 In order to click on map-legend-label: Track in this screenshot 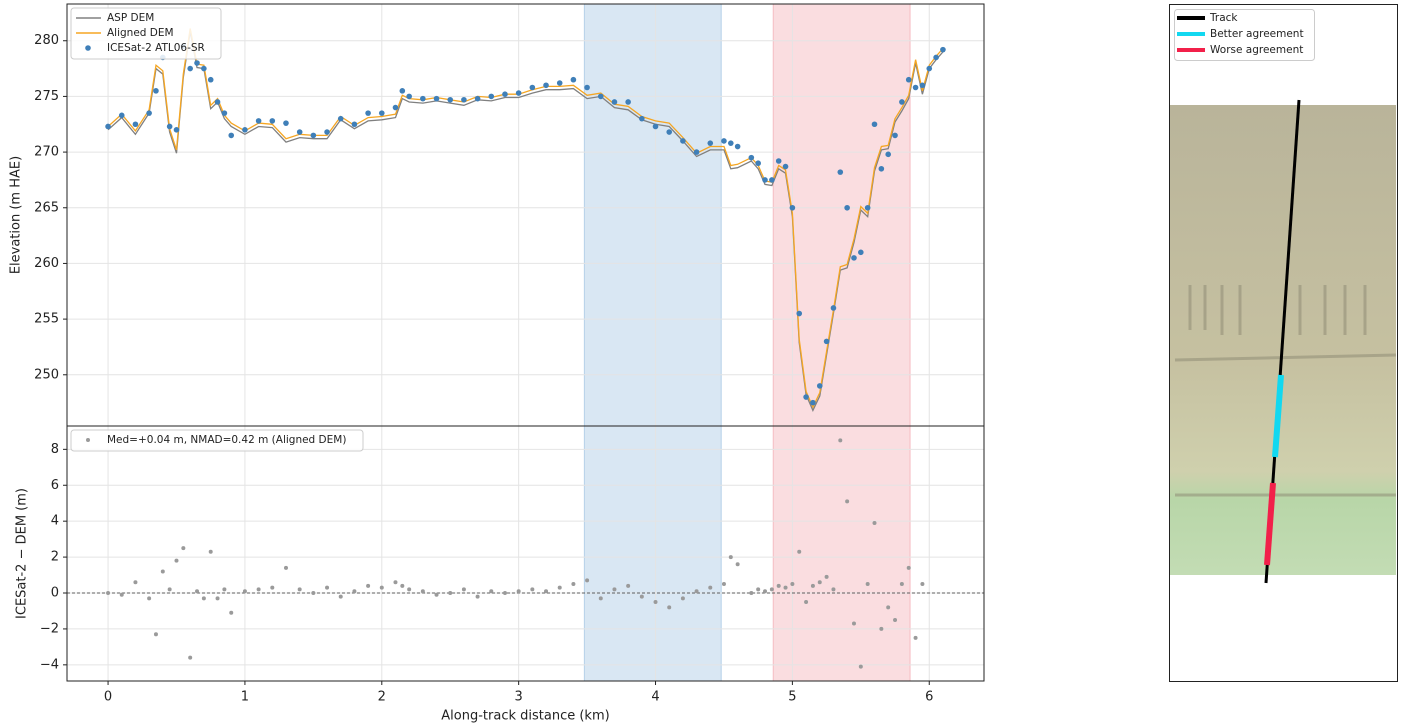, I will do `click(1223, 18)`.